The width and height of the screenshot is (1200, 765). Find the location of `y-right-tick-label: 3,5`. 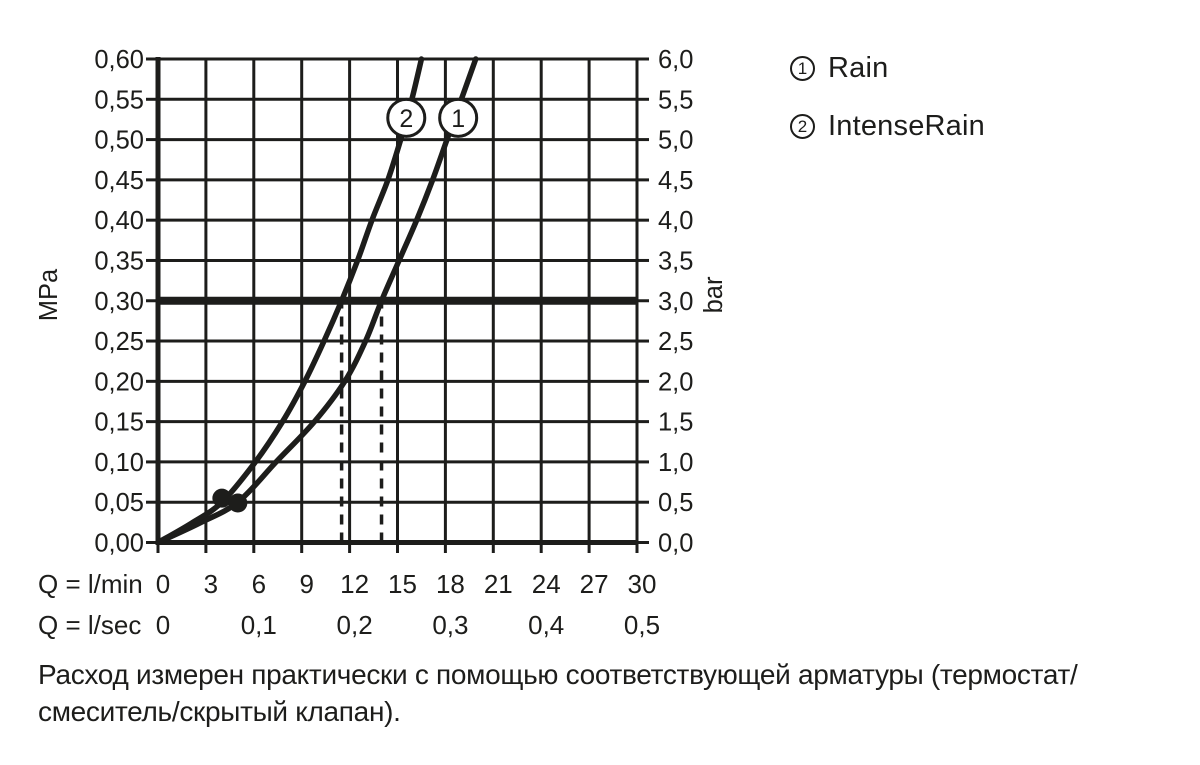

y-right-tick-label: 3,5 is located at coordinates (675, 261).